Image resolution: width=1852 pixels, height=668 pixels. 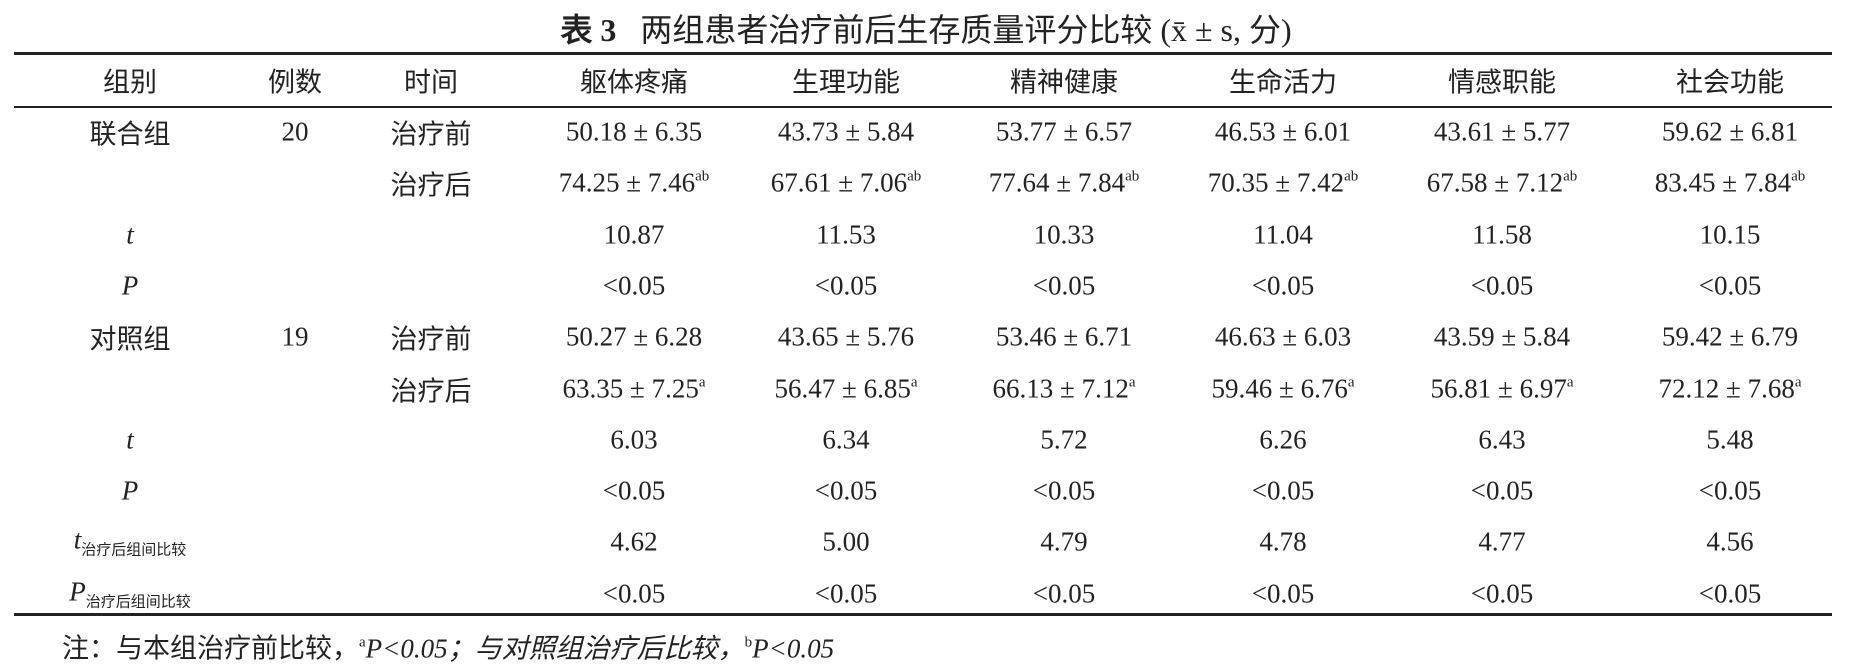 What do you see at coordinates (1276, 182) in the screenshot?
I see `value-text: 70.35 ± 7.42` at bounding box center [1276, 182].